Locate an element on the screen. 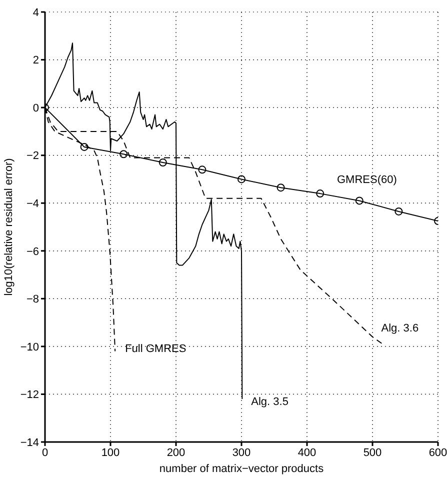 This screenshot has height=484, width=447. series-label: Alg. 3.6 is located at coordinates (400, 328).